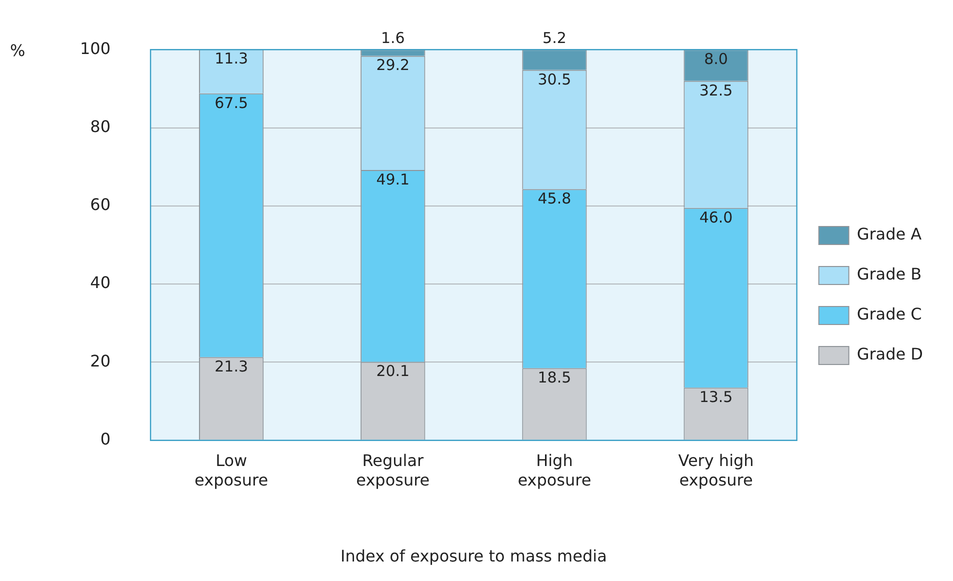  I want to click on legend-label: Grade D, so click(889, 354).